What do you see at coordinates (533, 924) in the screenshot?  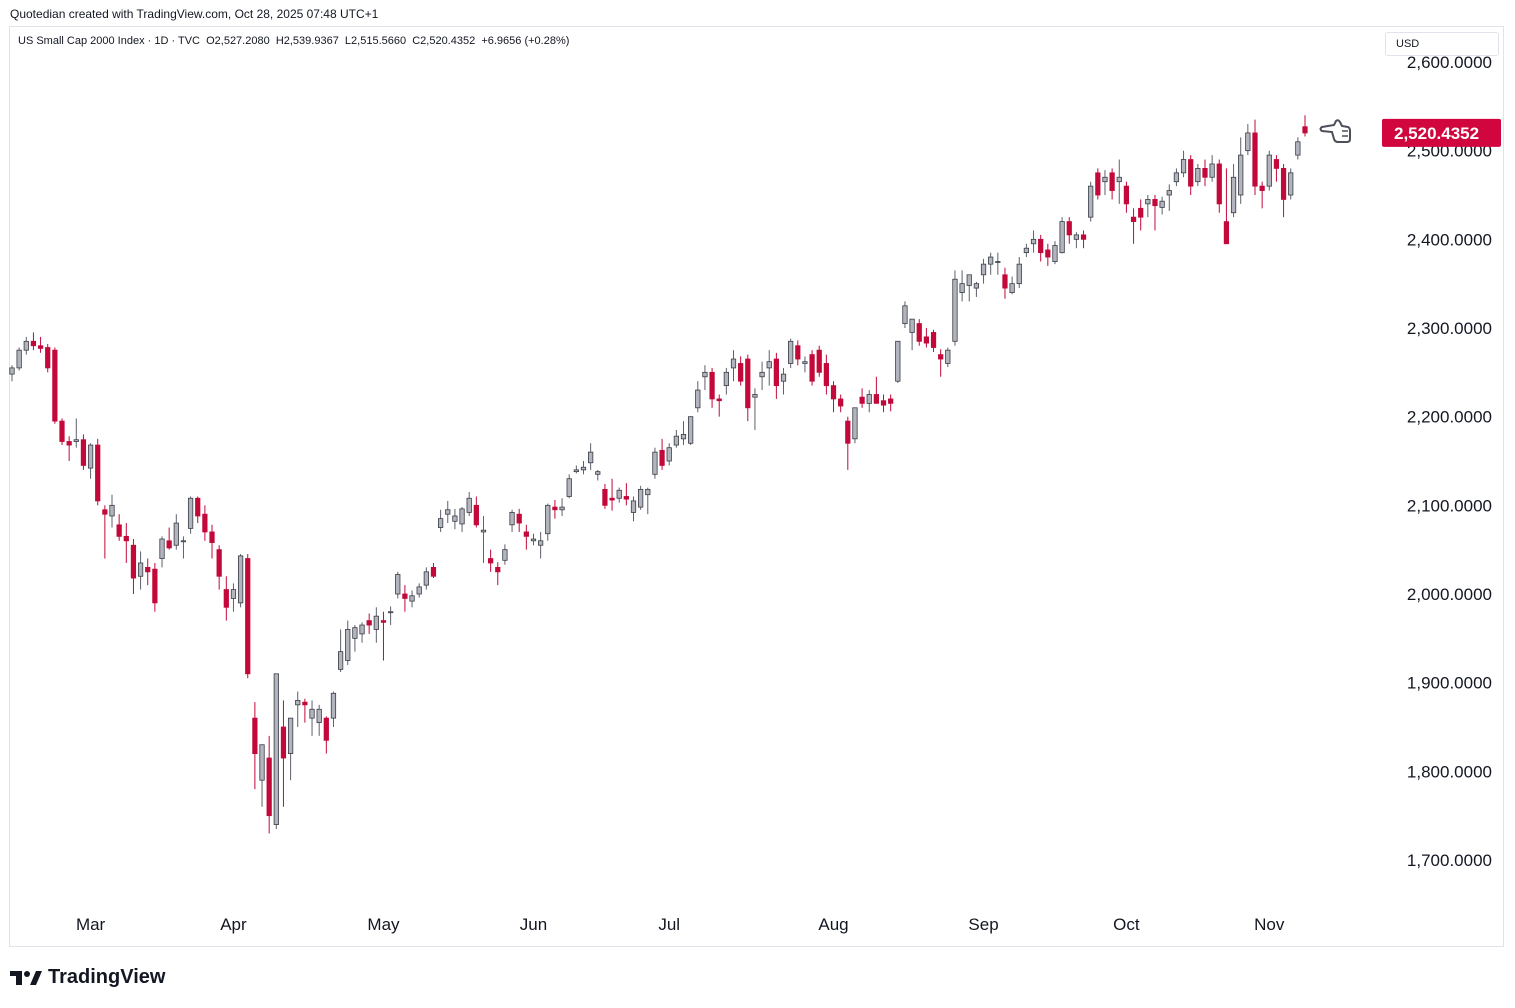 I see `time-tick-label: Jun` at bounding box center [533, 924].